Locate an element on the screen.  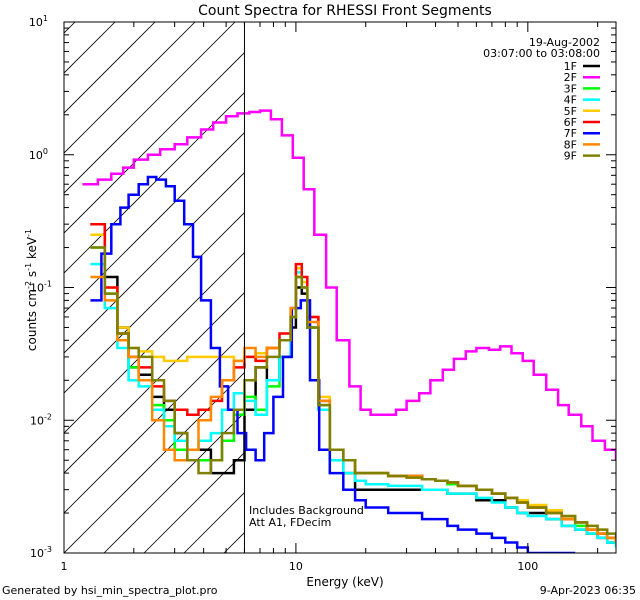
y-tick-label: 10⁻¹ is located at coordinates (41, 287).